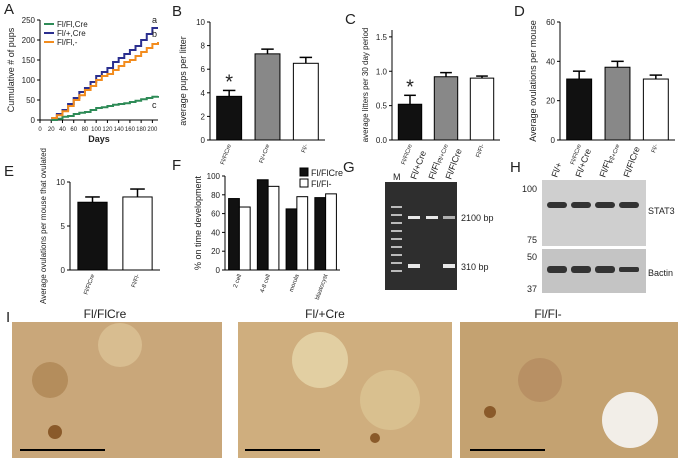  I want to click on y-axis-label: average pups per litter, so click(183, 81).